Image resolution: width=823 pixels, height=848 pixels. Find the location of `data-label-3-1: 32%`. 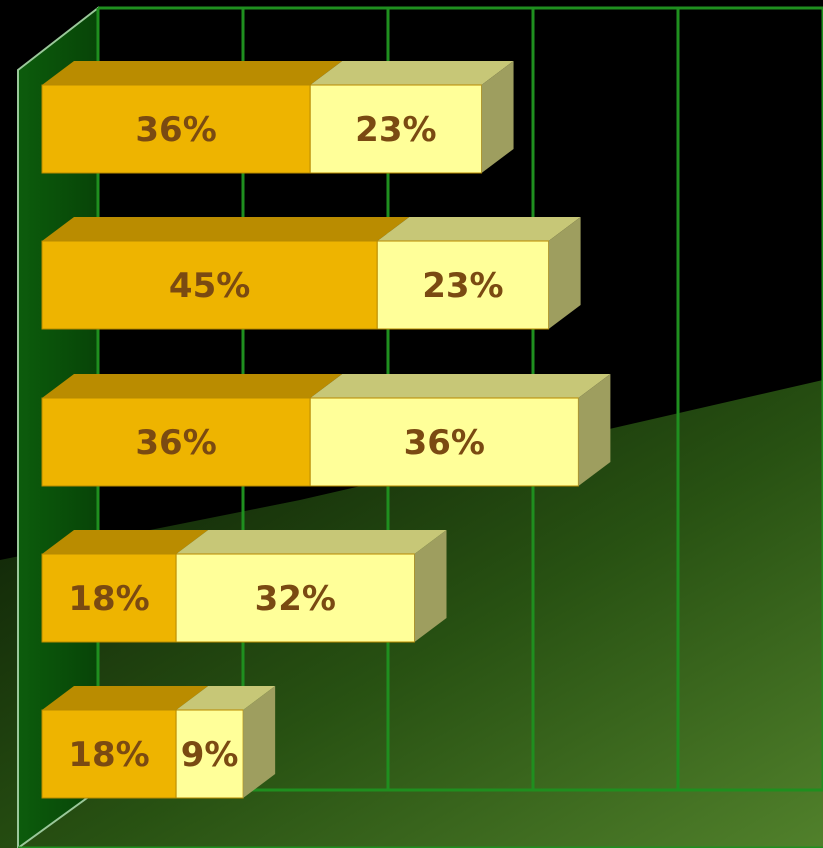

data-label-3-1: 32% is located at coordinates (295, 599).